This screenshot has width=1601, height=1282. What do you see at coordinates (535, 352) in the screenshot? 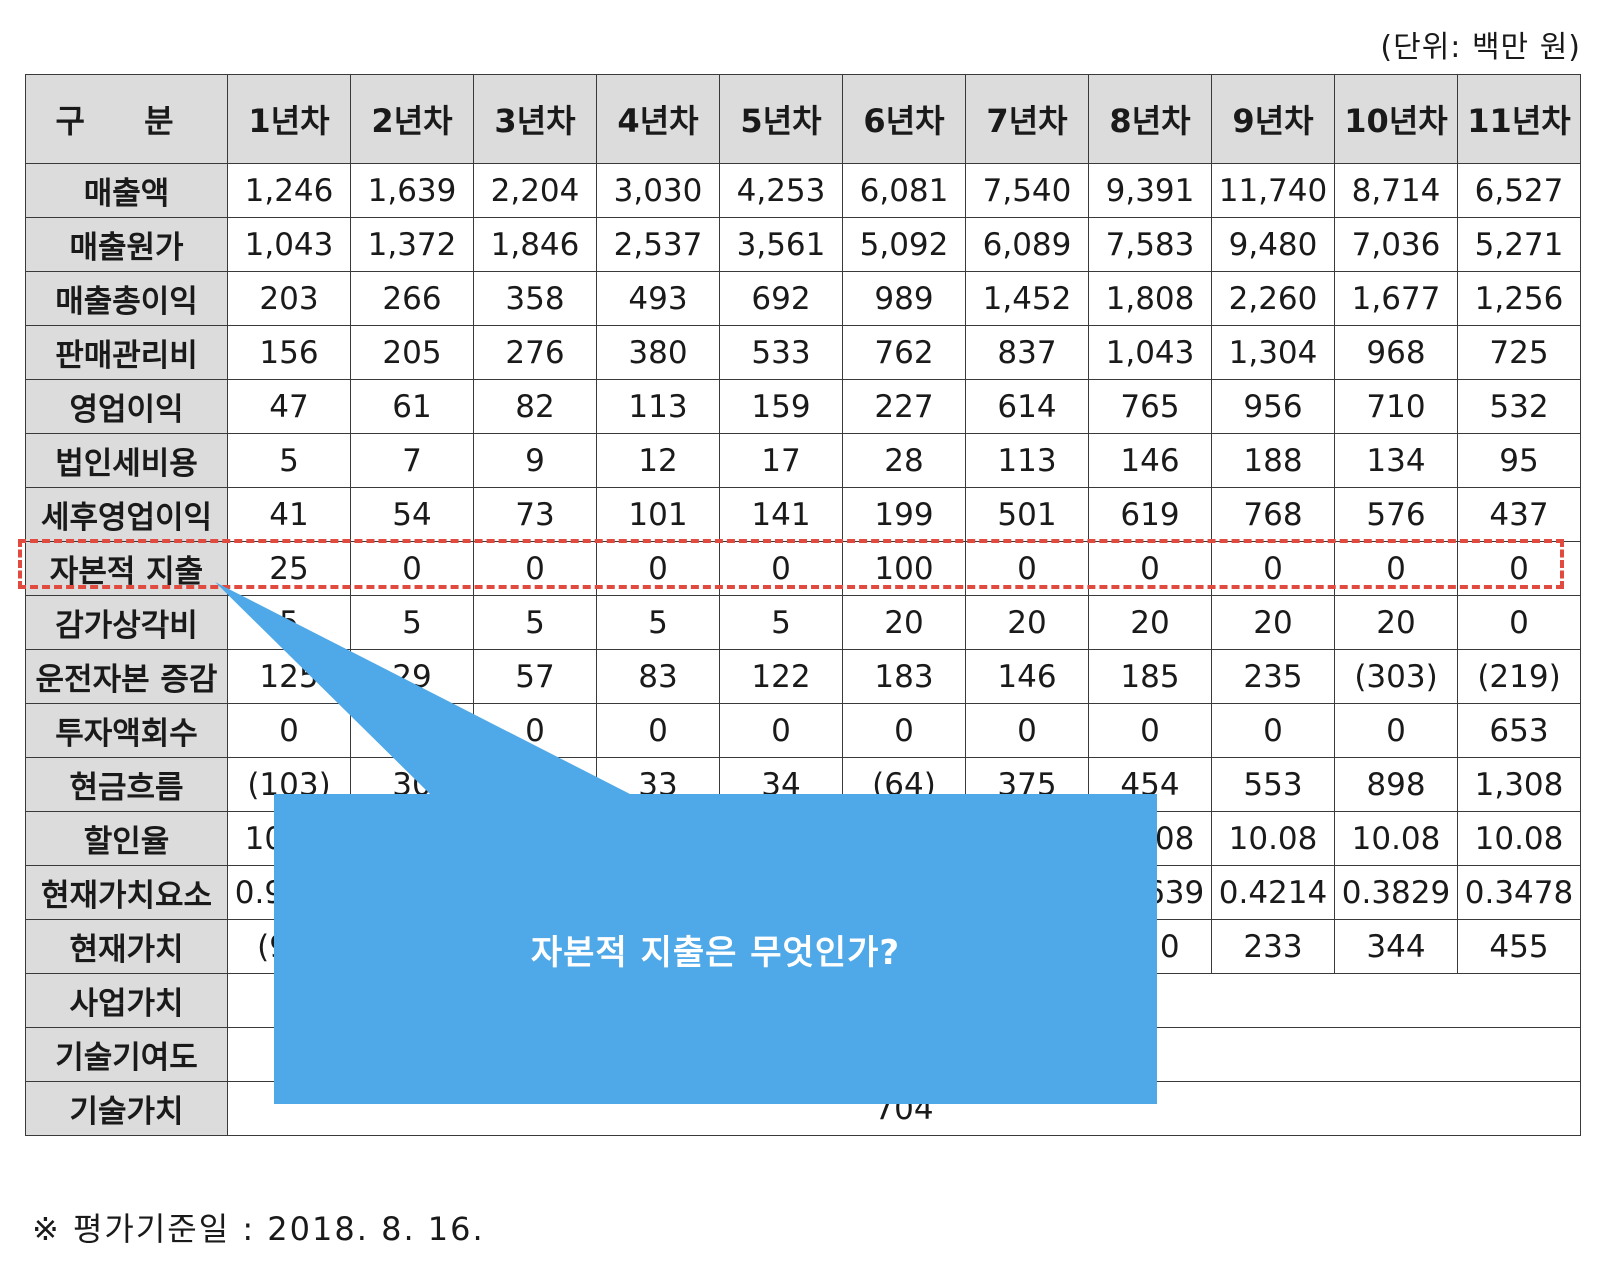
I see `table-cell: 276` at bounding box center [535, 352].